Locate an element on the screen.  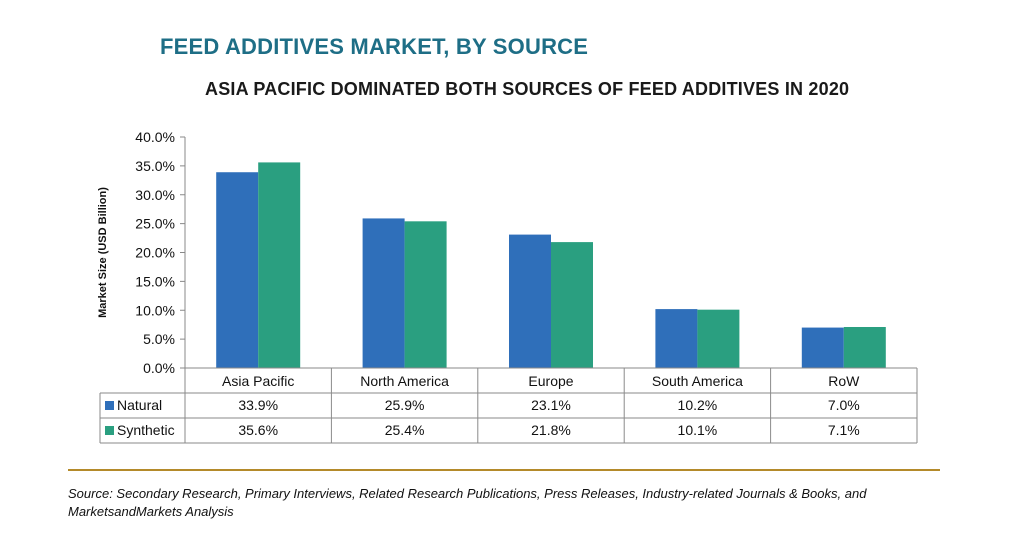
data-label: 10.2% is located at coordinates (698, 405).